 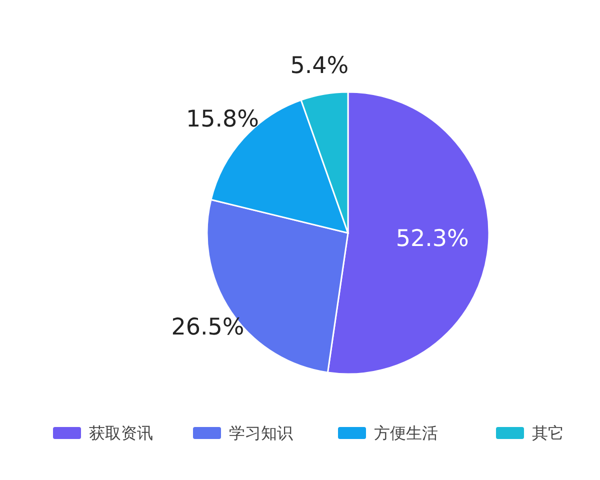 What do you see at coordinates (319, 66) in the screenshot?
I see `data-label: 5.4%` at bounding box center [319, 66].